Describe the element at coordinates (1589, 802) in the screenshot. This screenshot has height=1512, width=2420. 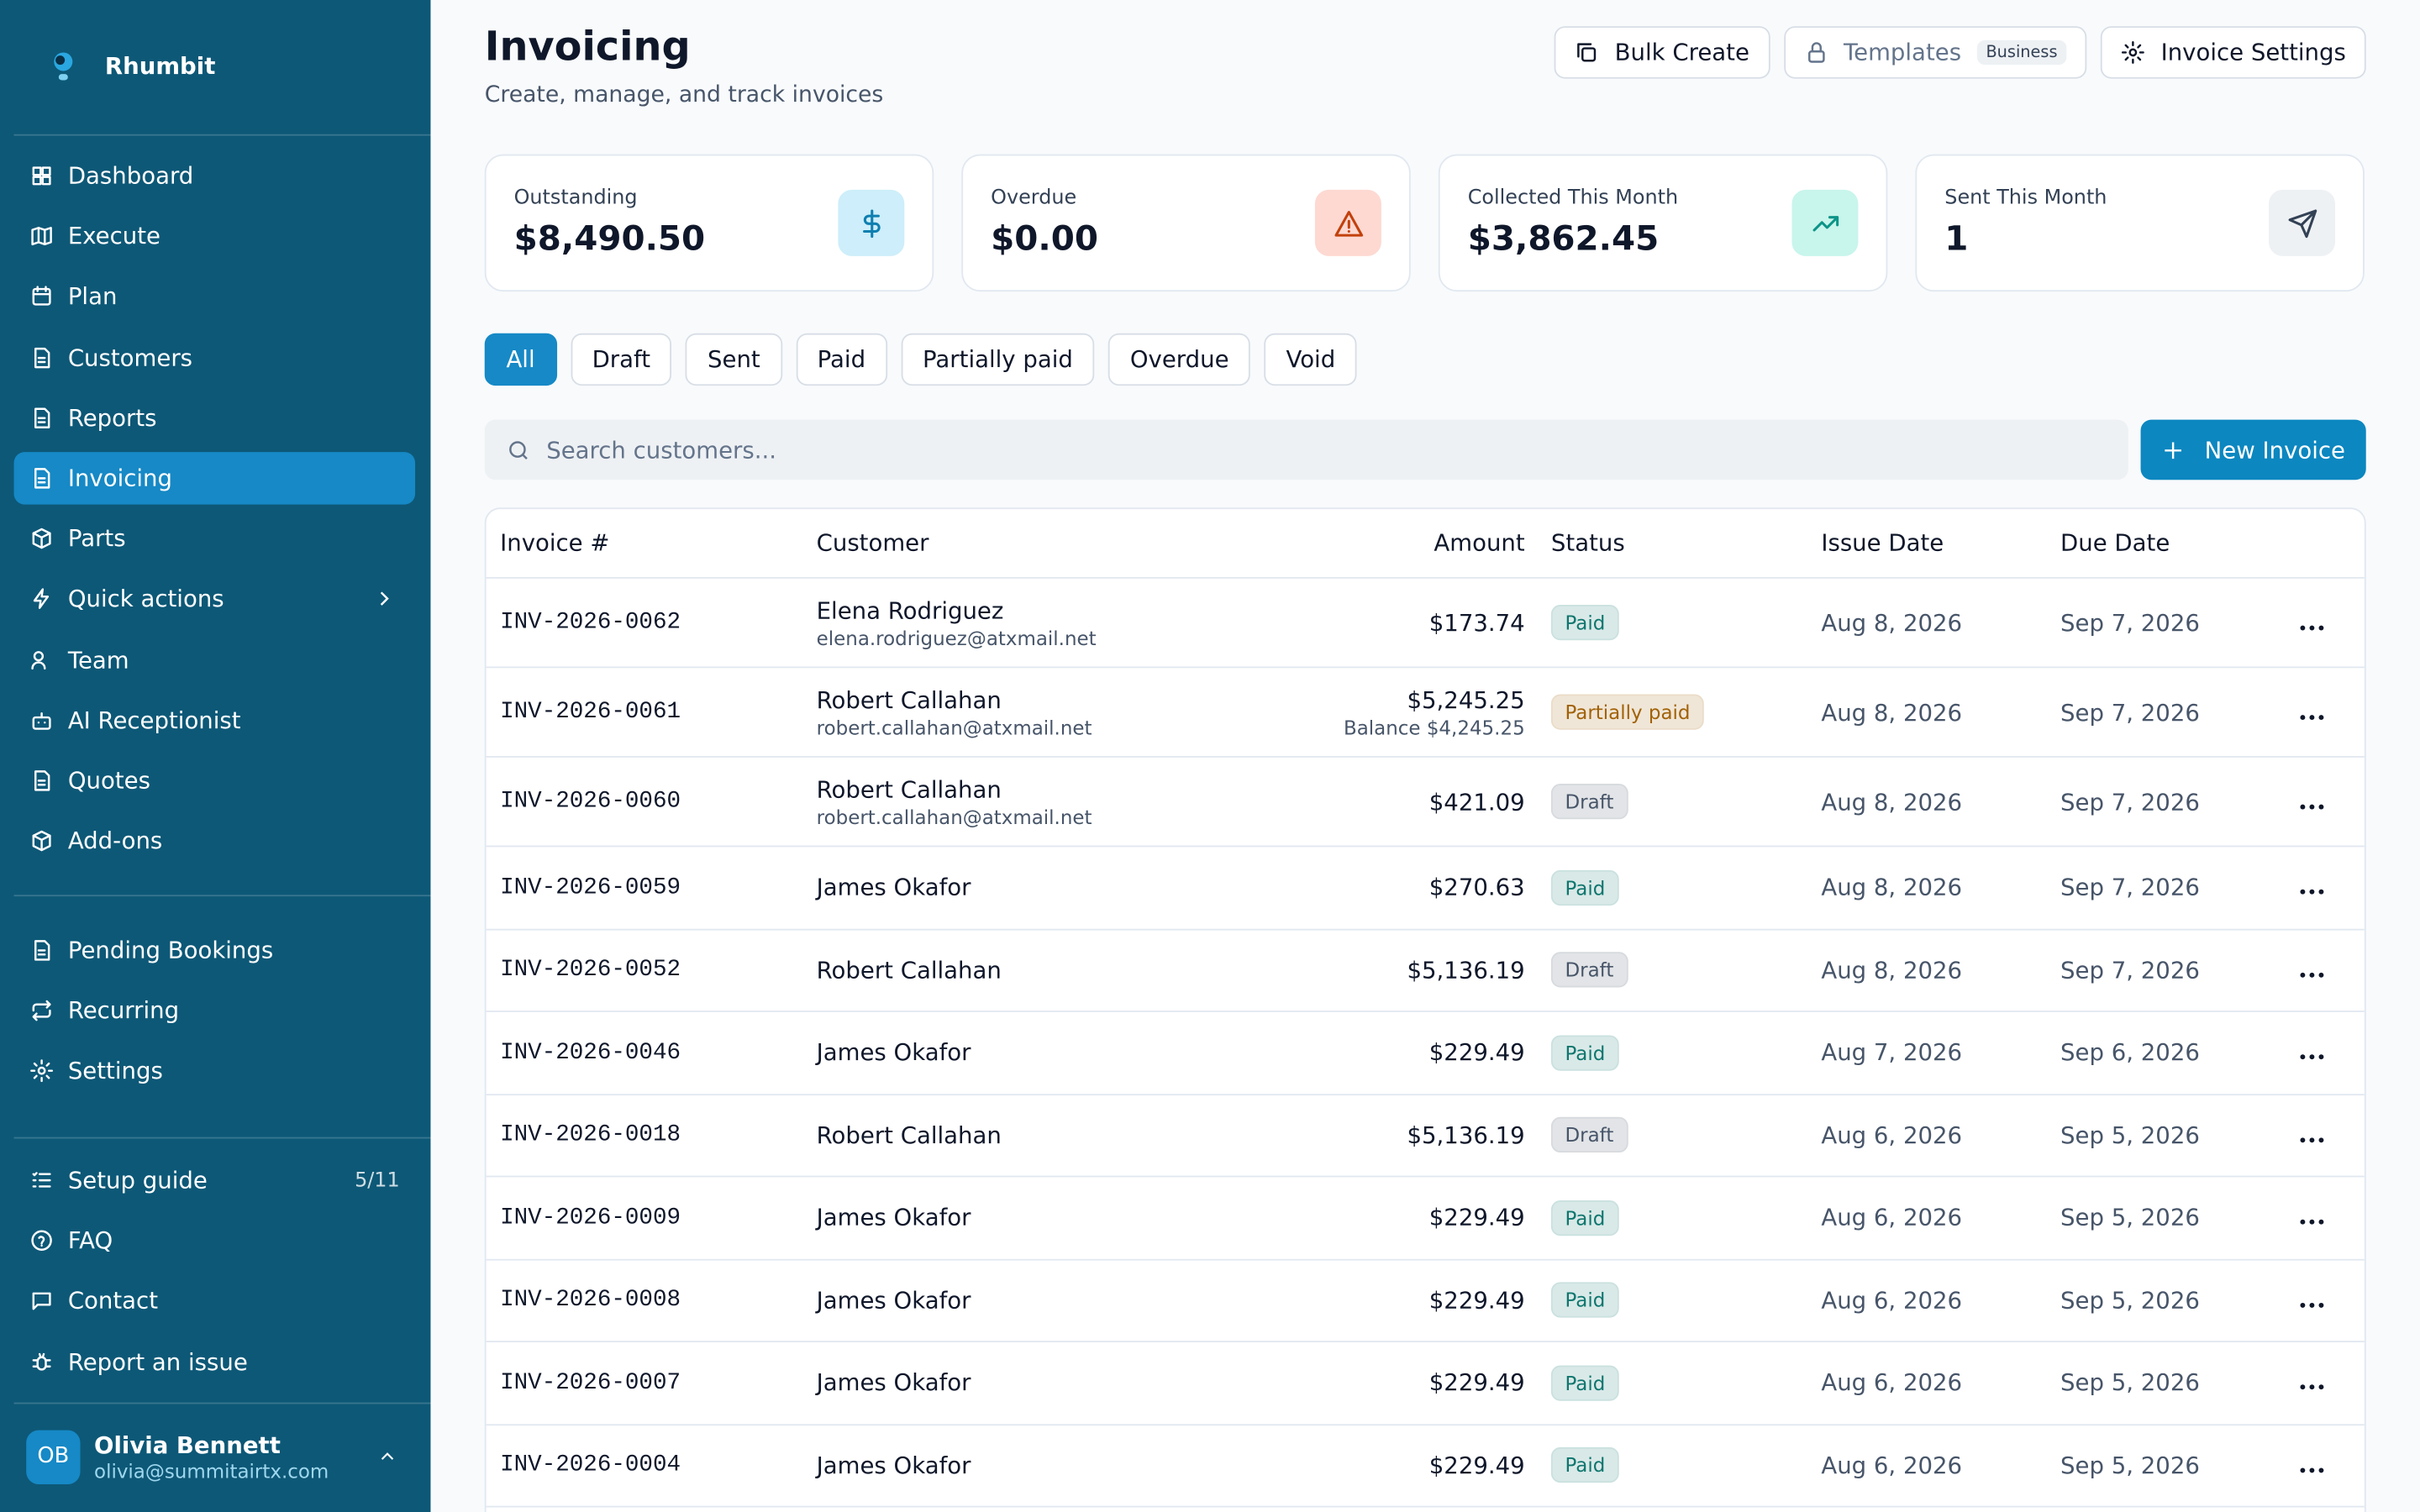
I see `status-badge: Draft` at that location.